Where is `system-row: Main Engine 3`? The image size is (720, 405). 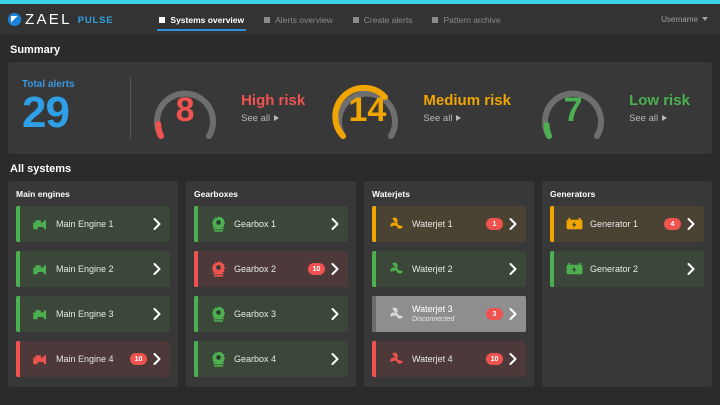 system-row: Main Engine 3 is located at coordinates (93, 314).